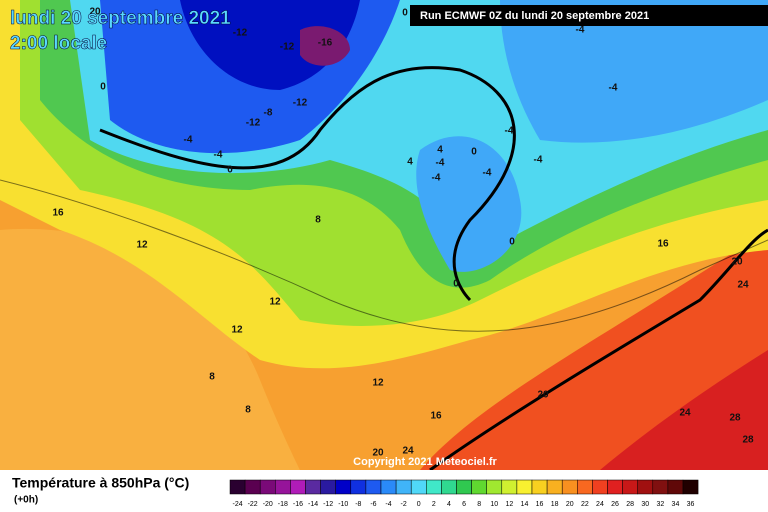 This screenshot has height=512, width=768. Describe the element at coordinates (100, 483) in the screenshot. I see `legend-title: Température à 850hPa (°C)` at that location.